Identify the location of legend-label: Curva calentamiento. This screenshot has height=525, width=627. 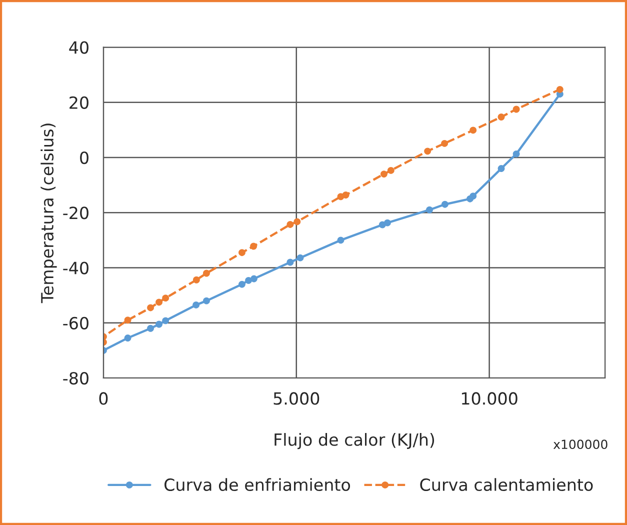
(506, 485).